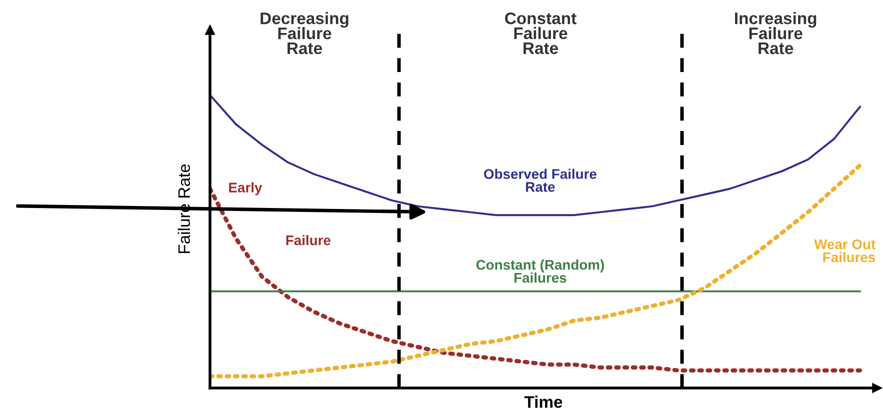  I want to click on text: Early Failure, so click(279, 214).